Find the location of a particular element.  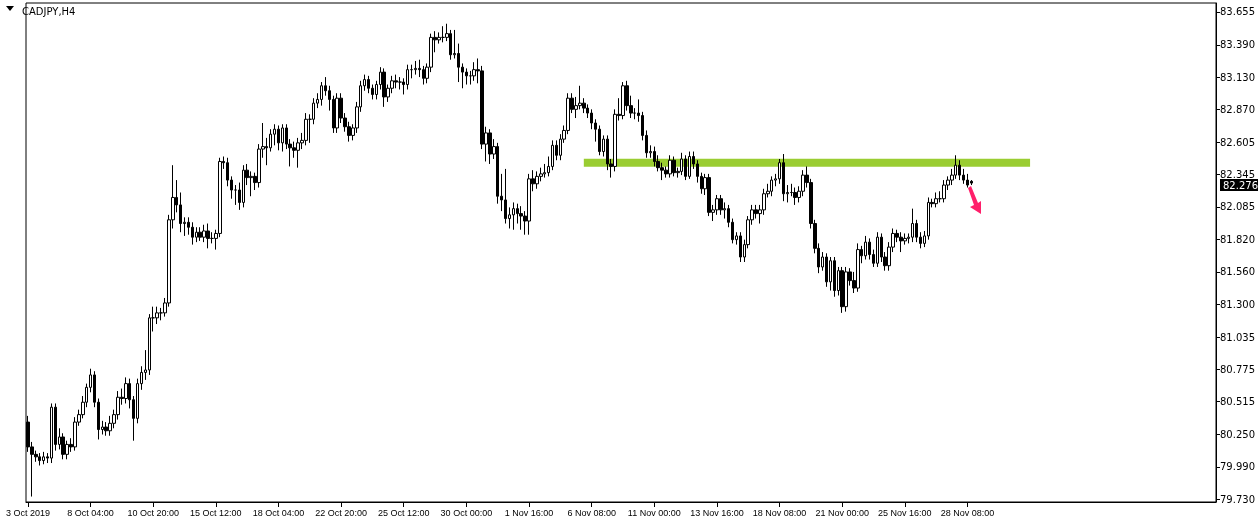

y-tick-label: 82.085 is located at coordinates (1238, 207).